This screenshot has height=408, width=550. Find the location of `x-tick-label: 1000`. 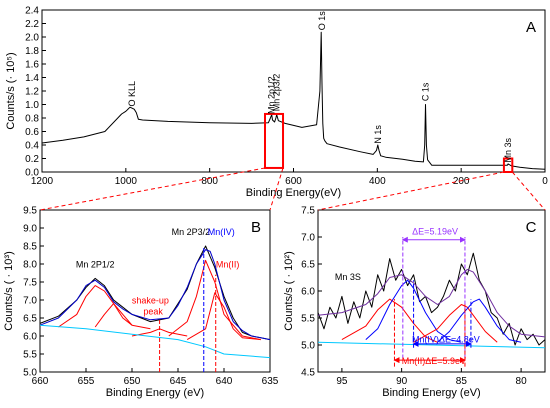

x-tick-label: 1000 is located at coordinates (126, 181).